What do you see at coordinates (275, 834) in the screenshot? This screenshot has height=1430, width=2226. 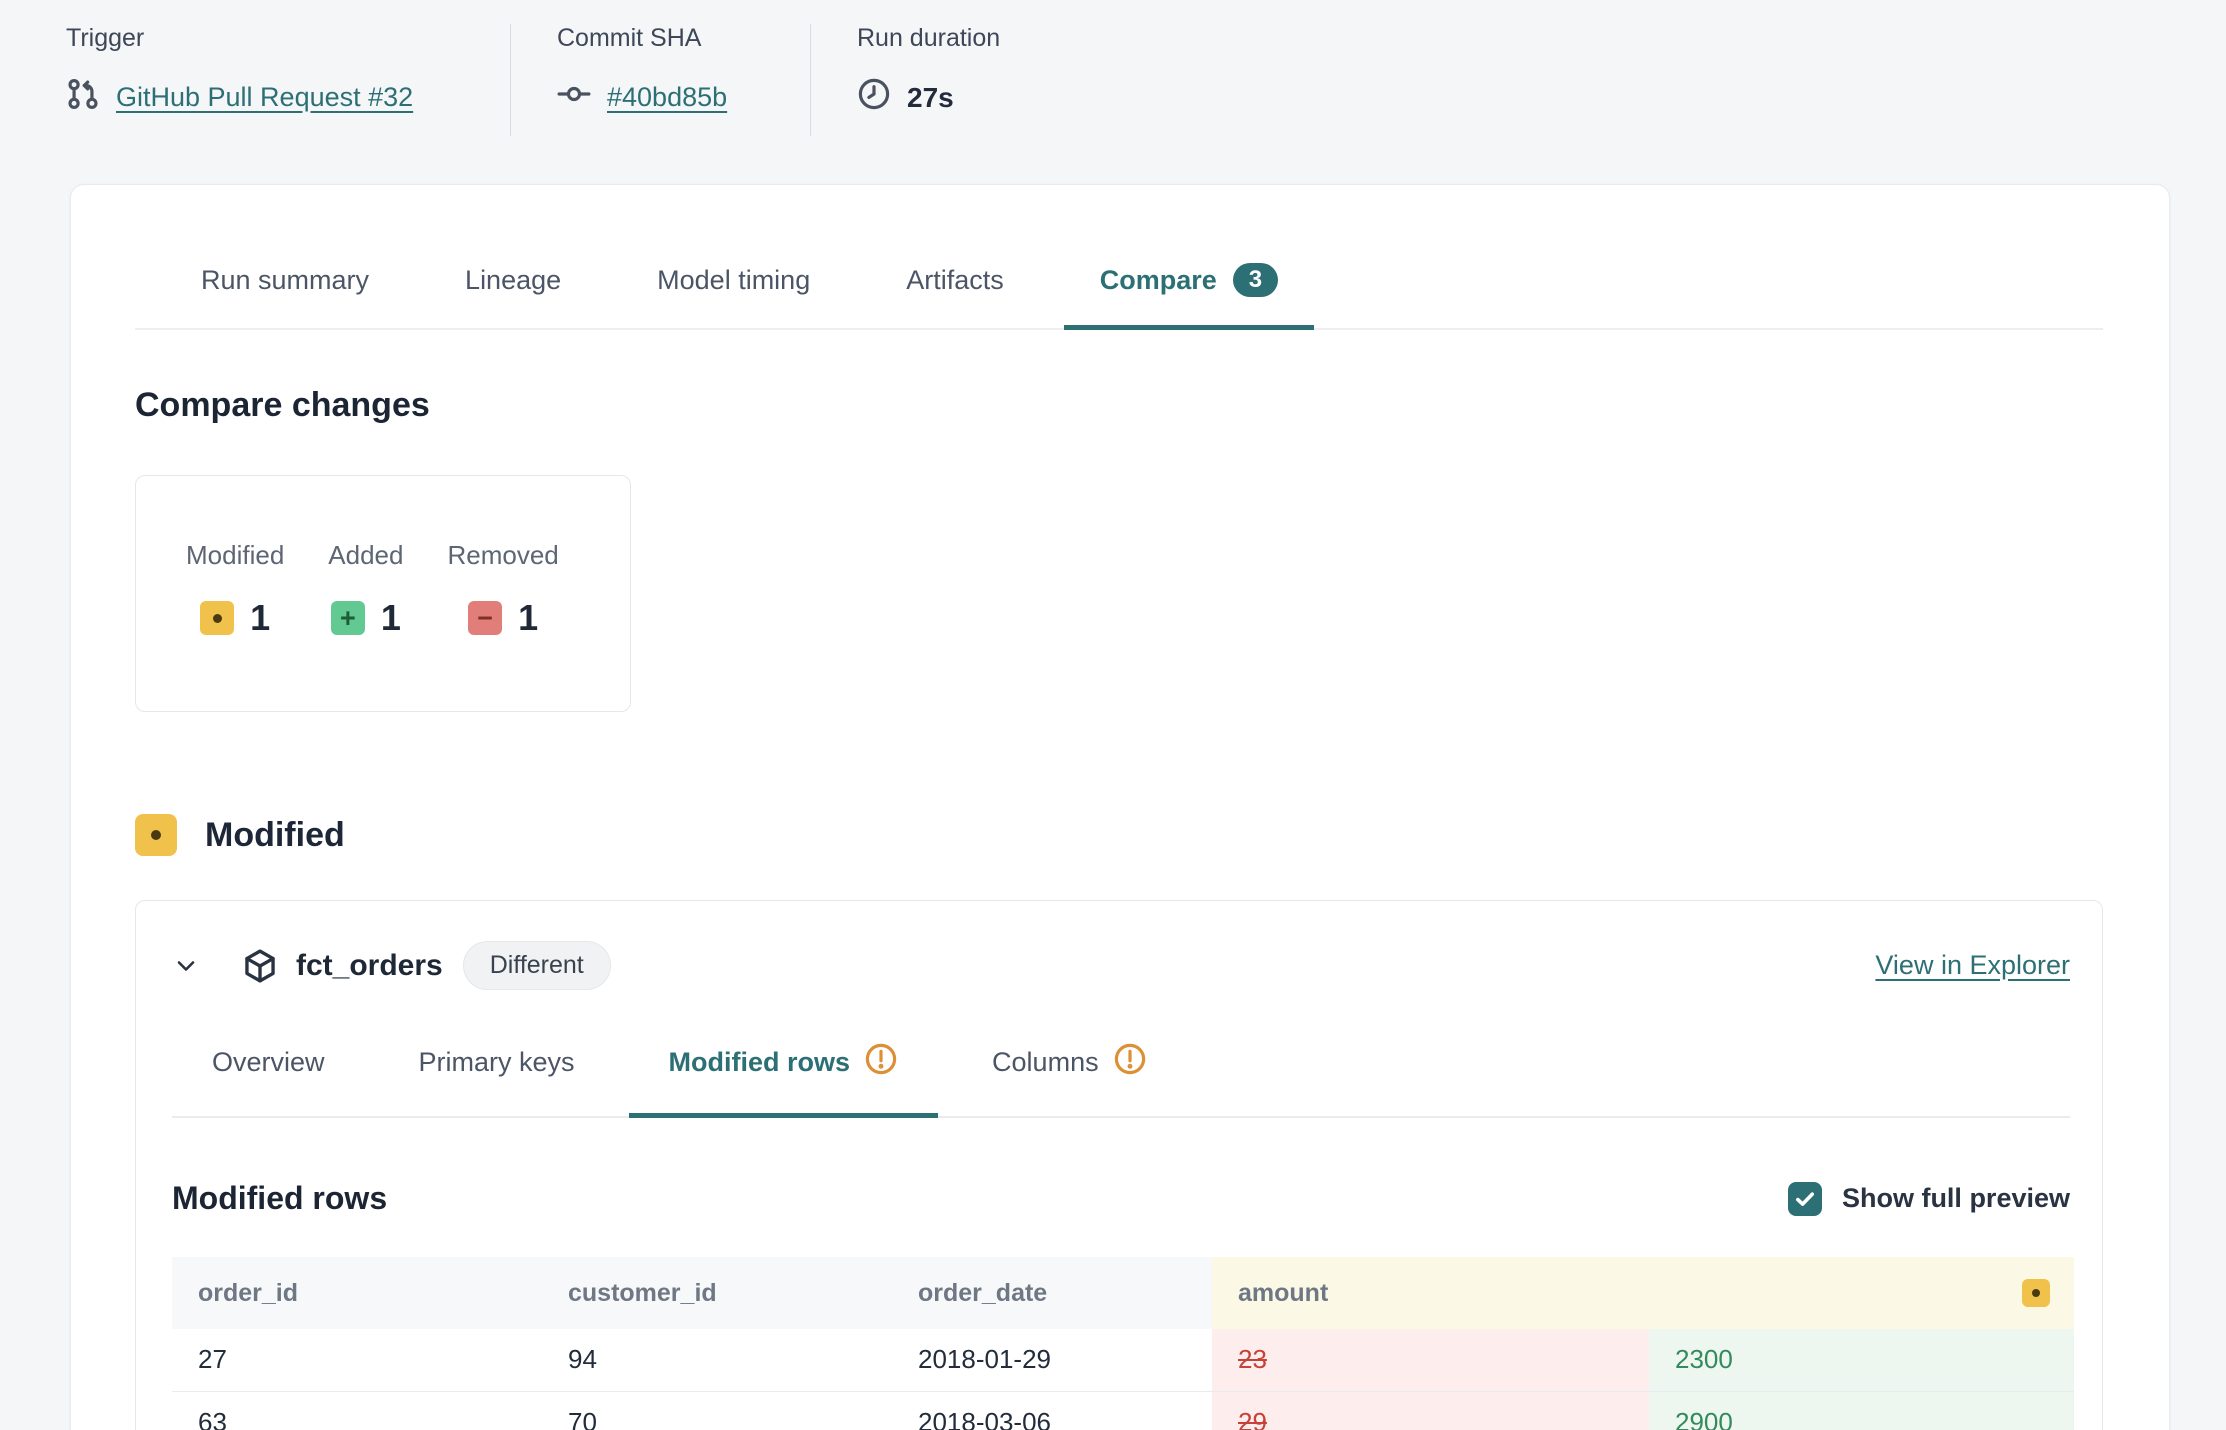 I see `modified-group-title: Modified` at bounding box center [275, 834].